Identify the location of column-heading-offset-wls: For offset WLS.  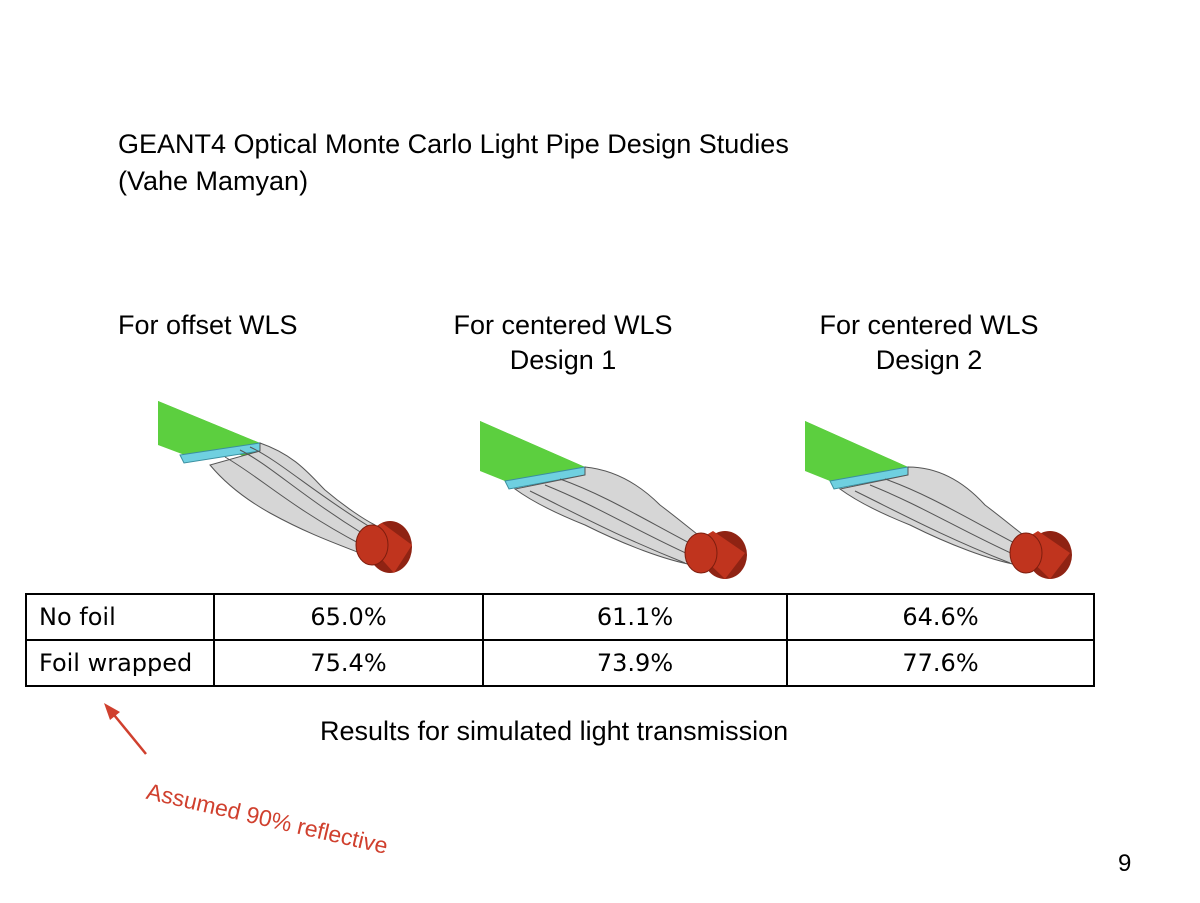
(208, 325).